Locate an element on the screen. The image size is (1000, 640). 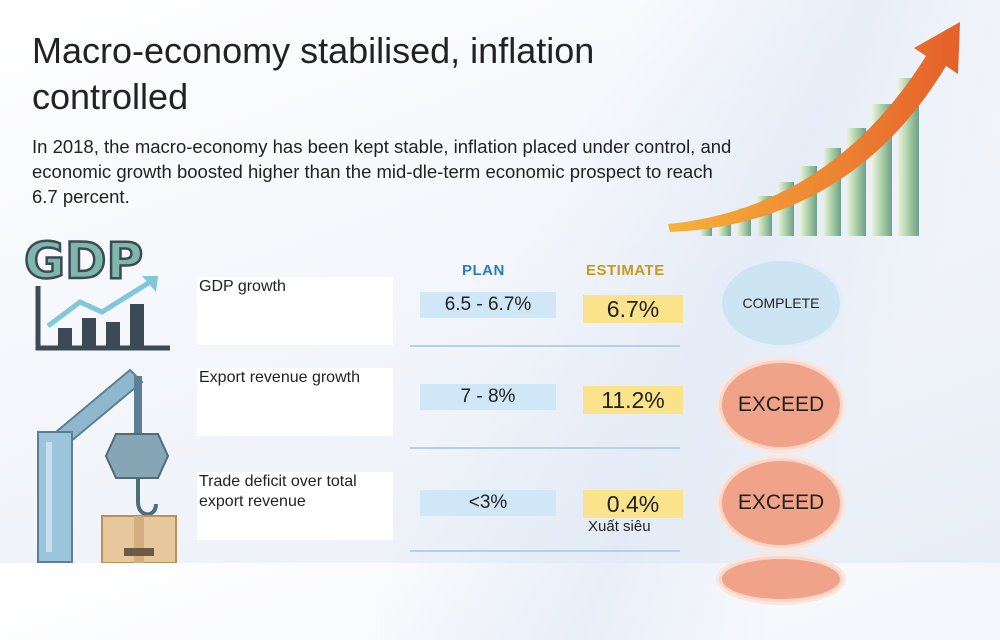
rising-arrow-chart is located at coordinates (814, 129).